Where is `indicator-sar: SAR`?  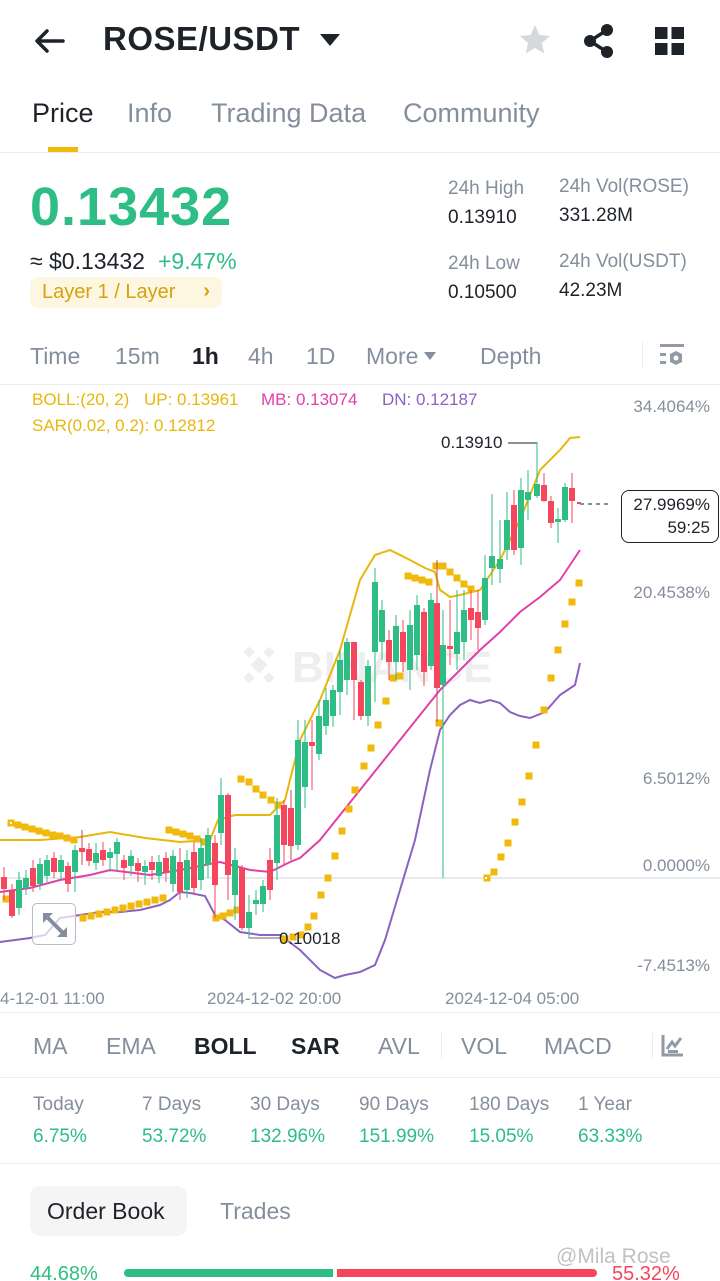 indicator-sar: SAR is located at coordinates (315, 1046).